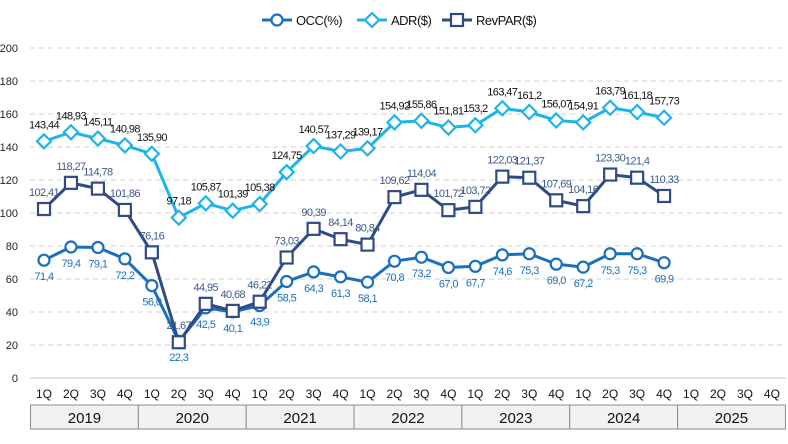 The image size is (788, 444). I want to click on data-label-occ: 22,3, so click(178, 358).